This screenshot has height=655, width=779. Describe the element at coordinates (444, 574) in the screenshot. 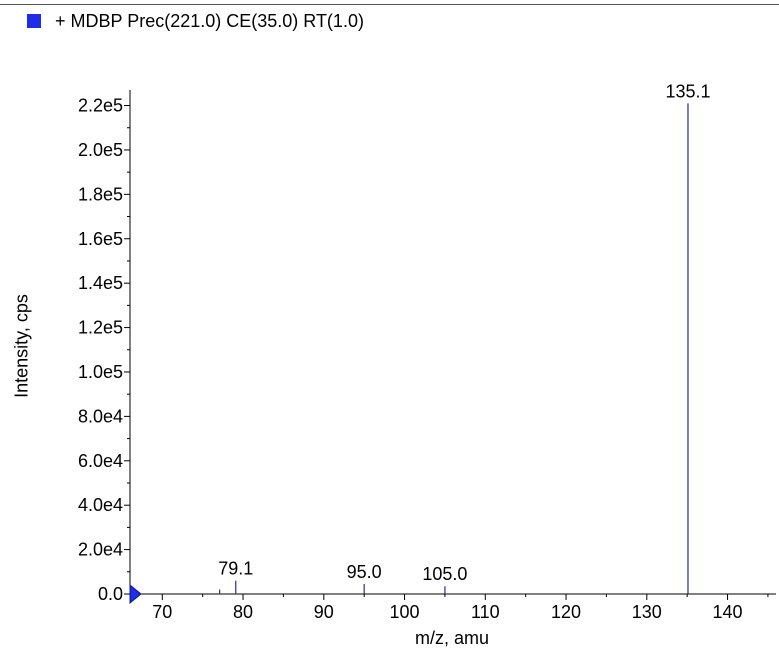

I see `peak-label: 105.0` at that location.